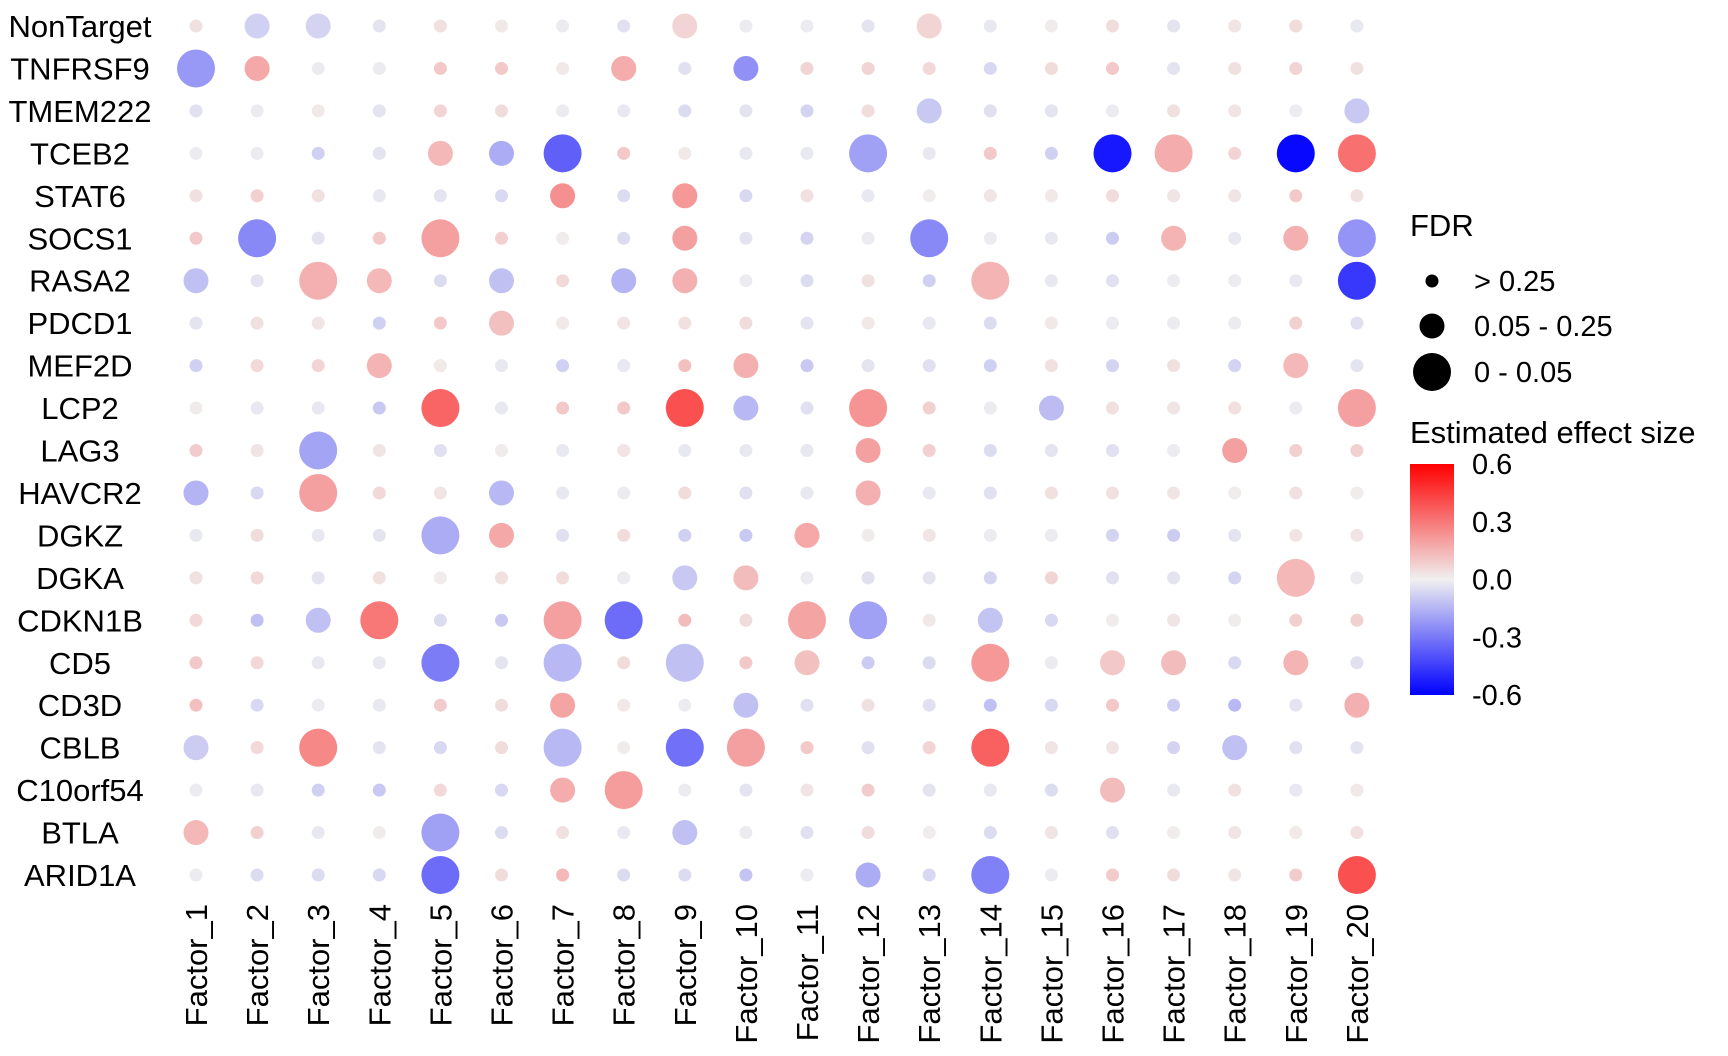 Image resolution: width=1728 pixels, height=1056 pixels. I want to click on color-legend-tick-label: 0.3, so click(1492, 523).